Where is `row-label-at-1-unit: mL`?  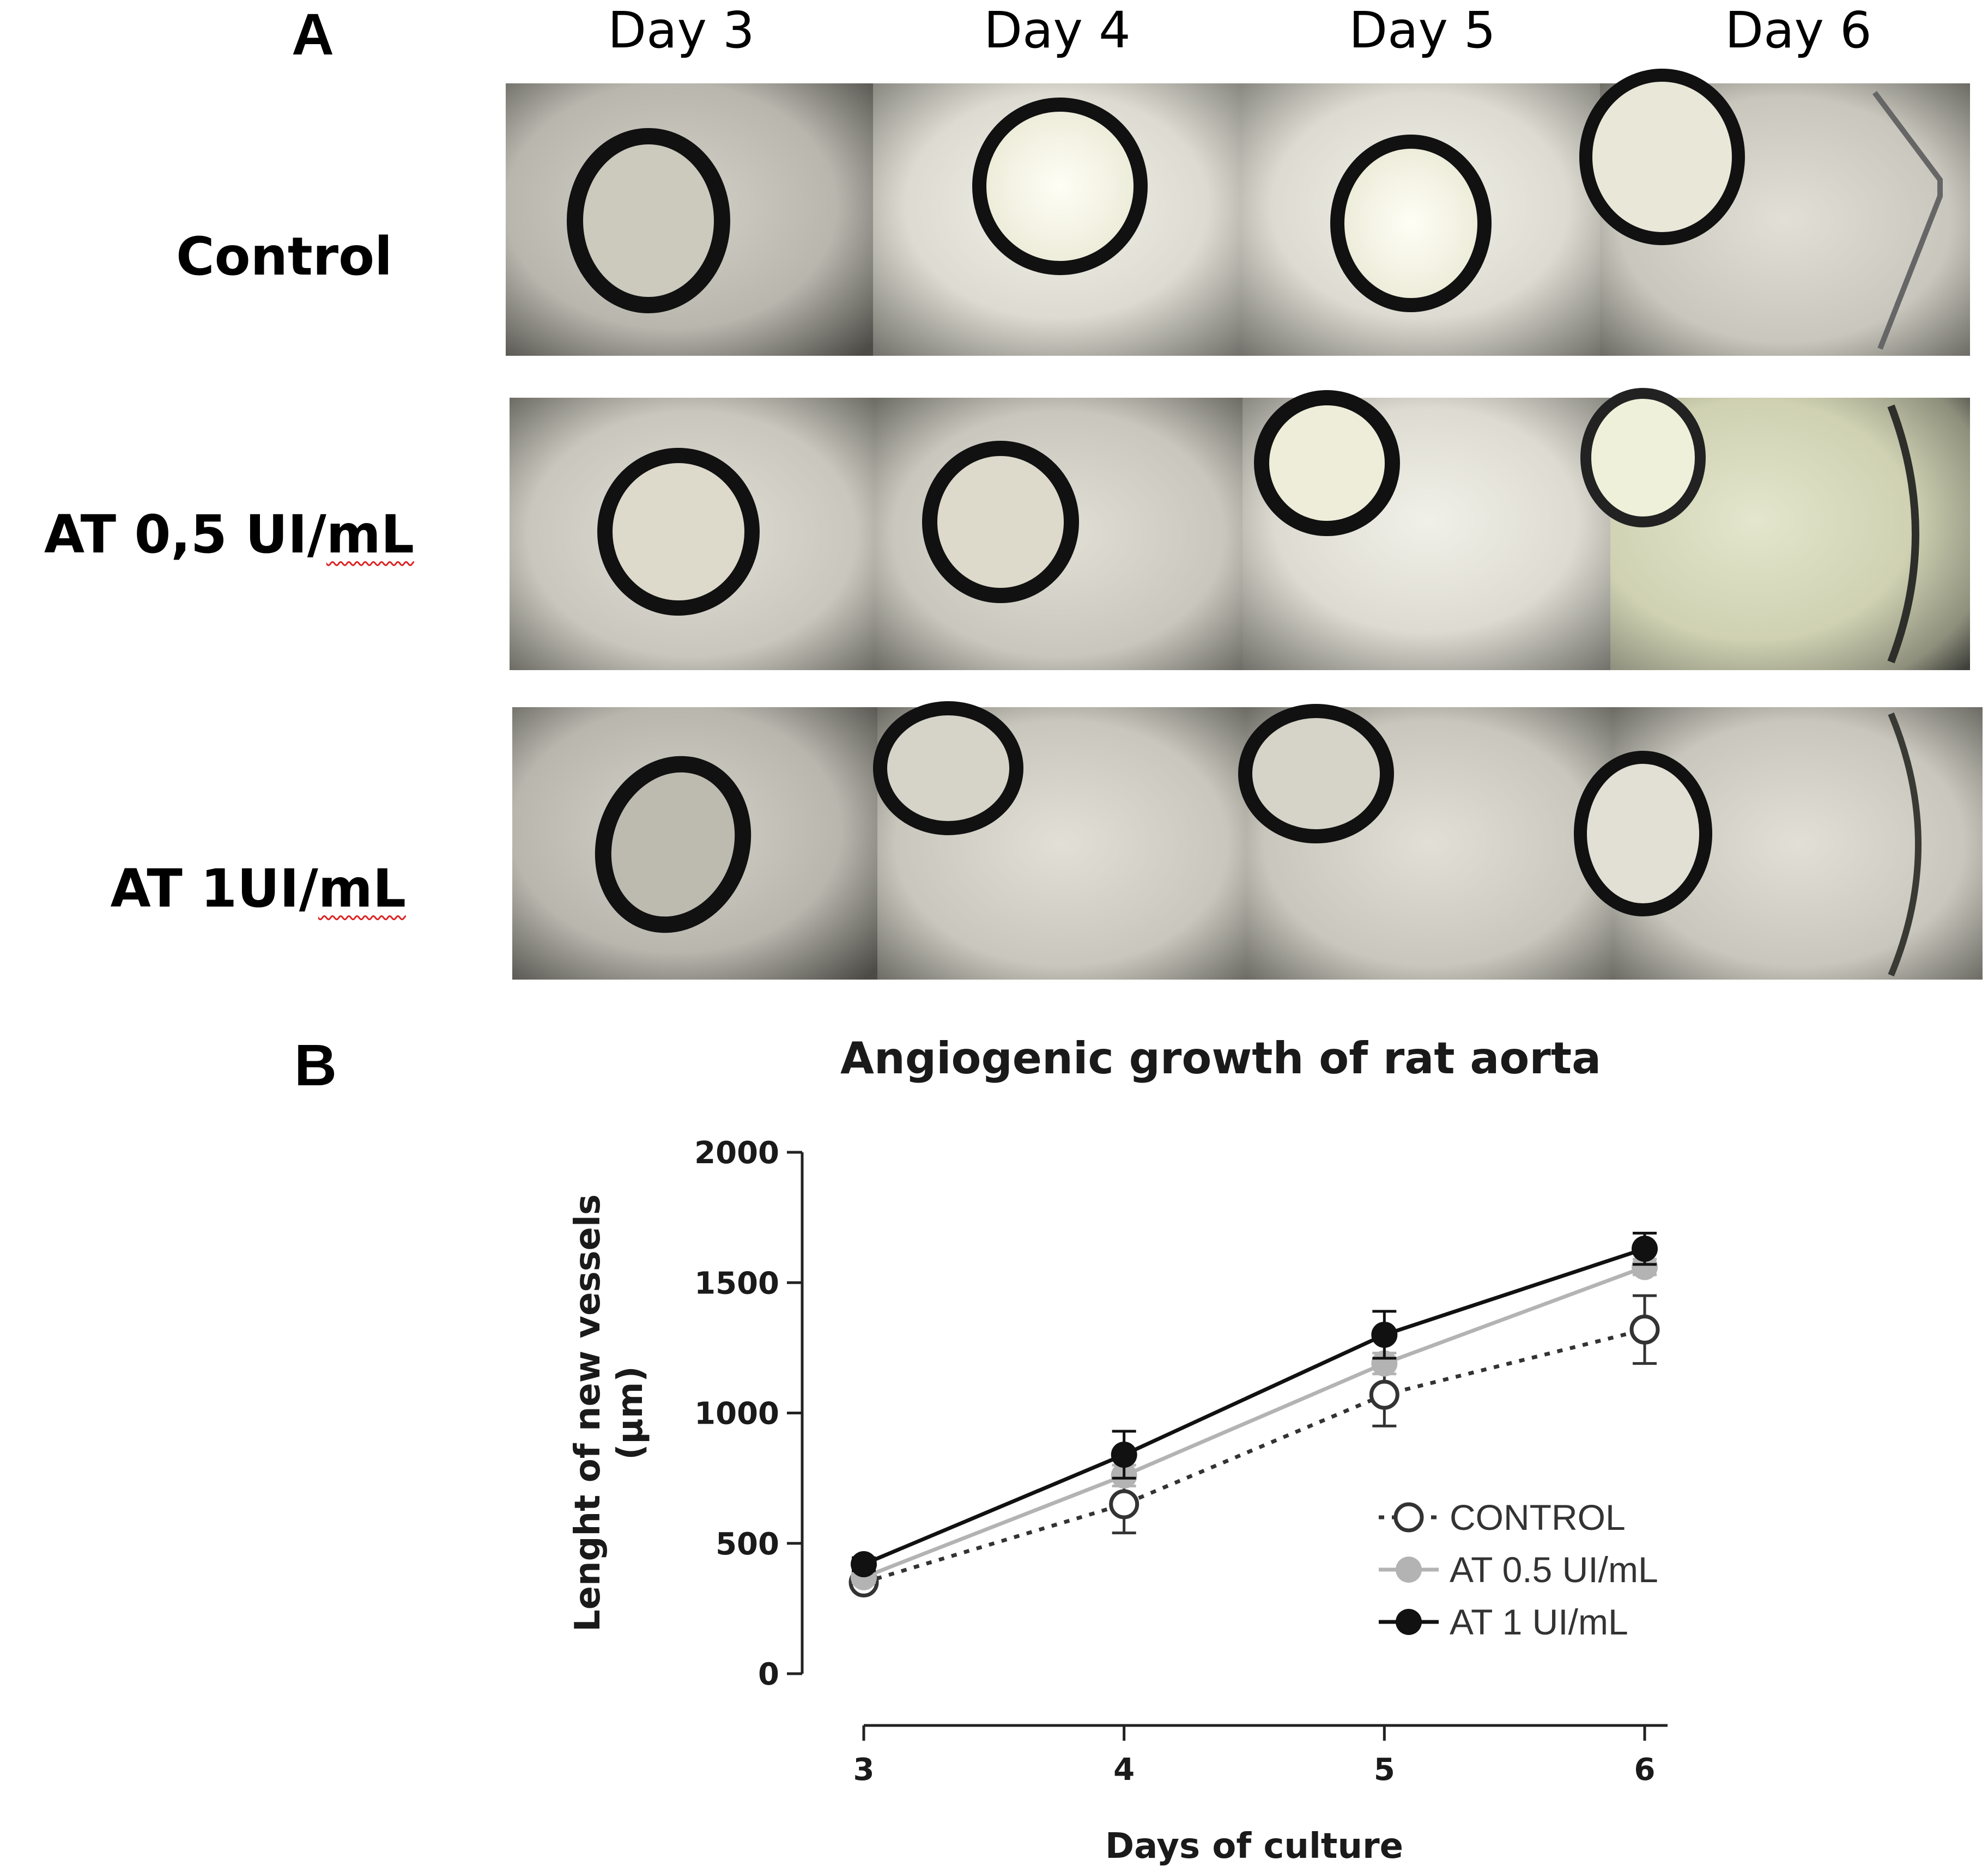
row-label-at-1-unit: mL is located at coordinates (362, 888).